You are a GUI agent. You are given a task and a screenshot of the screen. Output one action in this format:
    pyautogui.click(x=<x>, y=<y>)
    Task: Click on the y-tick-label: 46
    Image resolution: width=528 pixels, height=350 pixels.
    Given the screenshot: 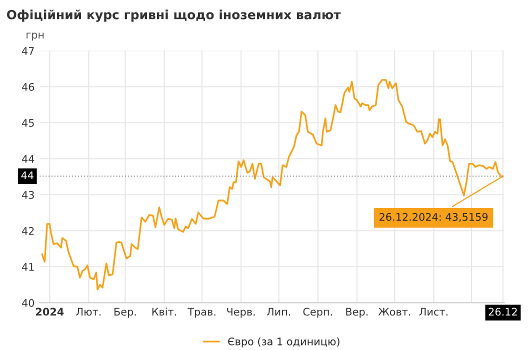 What is the action you would take?
    pyautogui.click(x=28, y=86)
    